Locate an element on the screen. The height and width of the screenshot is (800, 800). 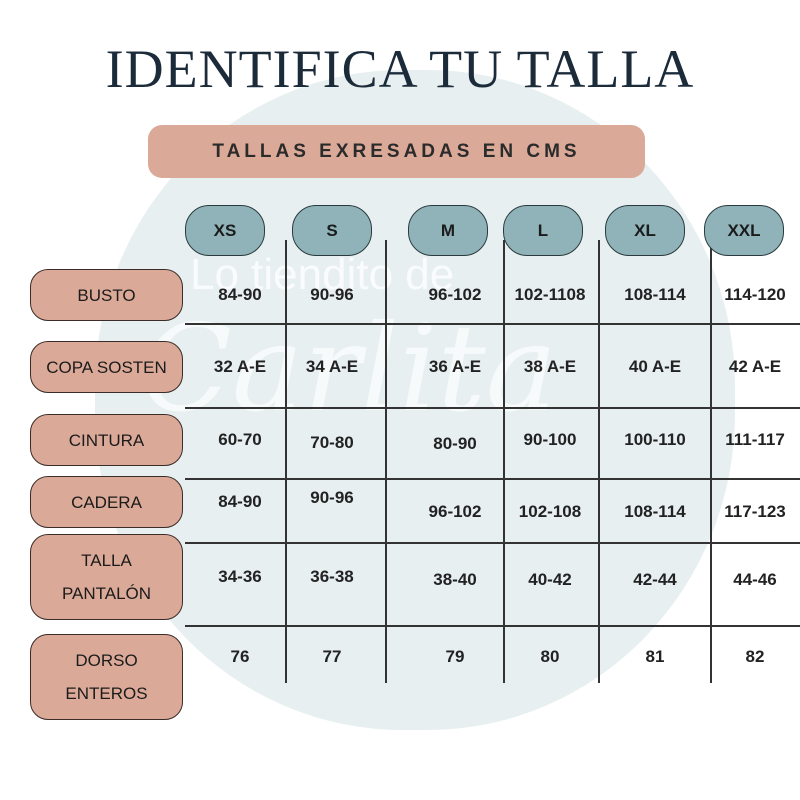
cell-value: 100-110 is located at coordinates (655, 439).